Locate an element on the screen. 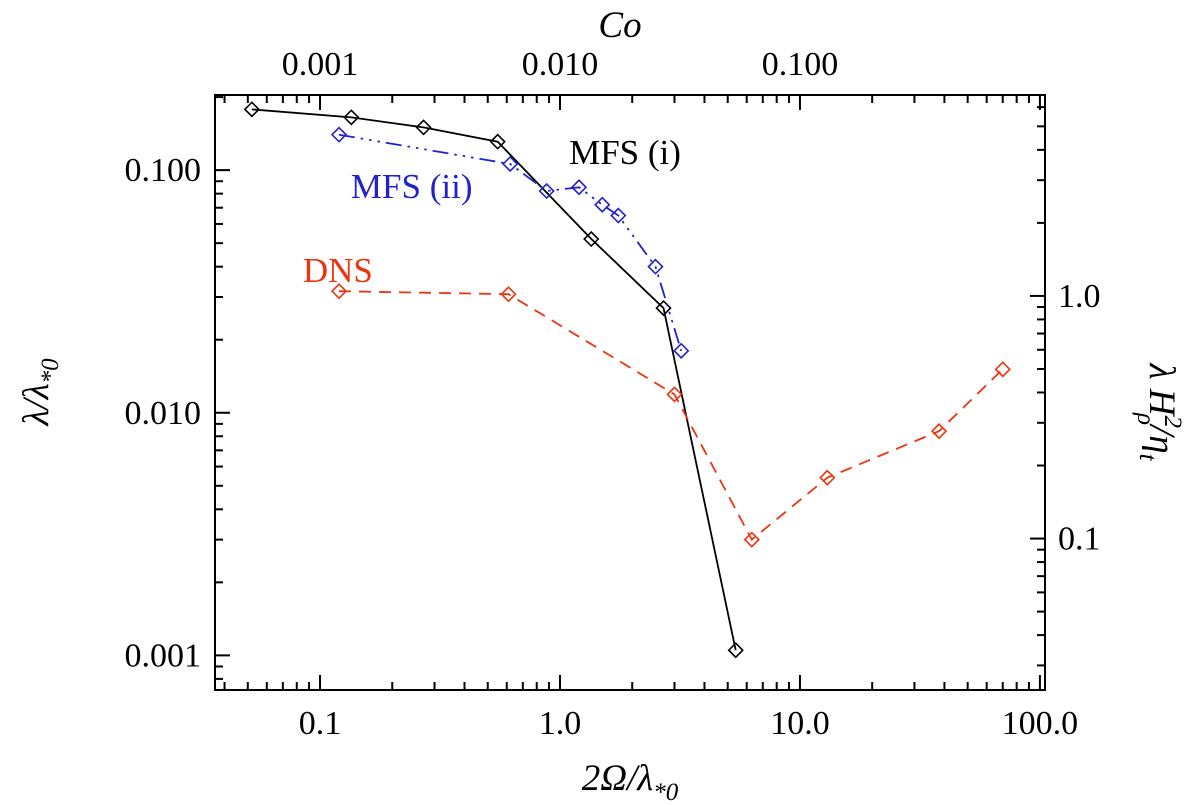 The image size is (1200, 805). series-label-mfs-ii: MFS (ii) is located at coordinates (412, 186).